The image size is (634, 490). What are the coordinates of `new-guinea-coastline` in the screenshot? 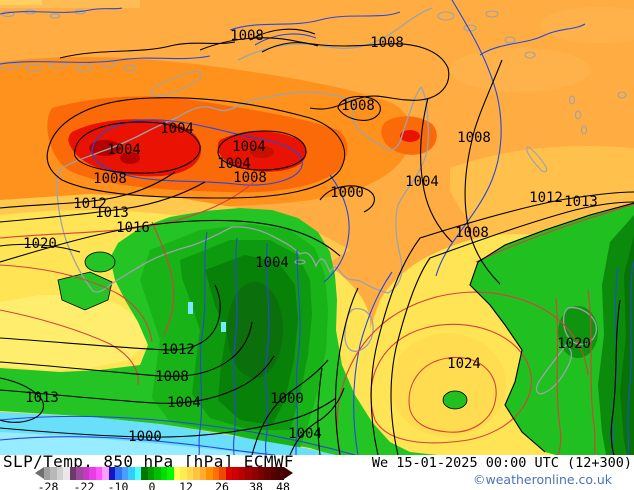 It's located at (335, 34).